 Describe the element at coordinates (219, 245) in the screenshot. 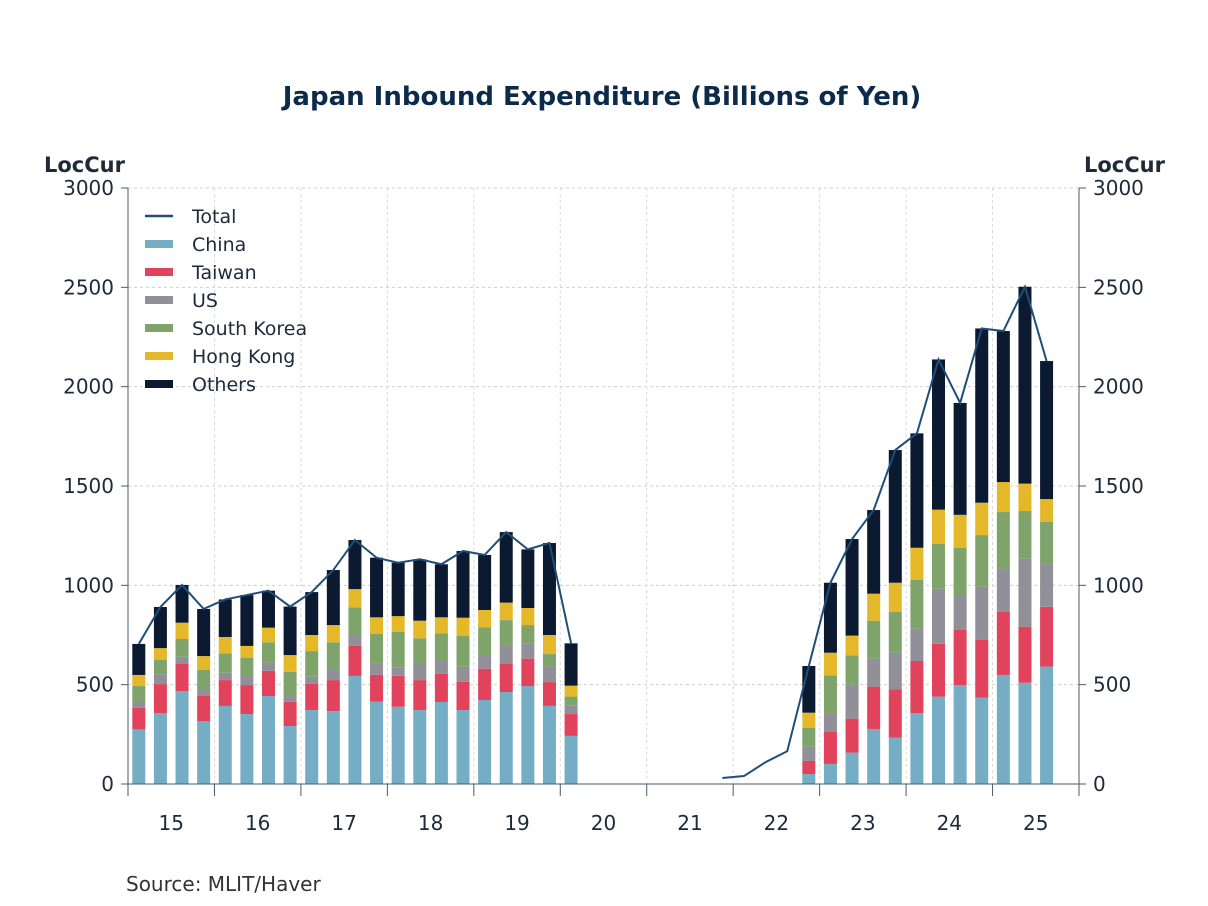

I see `legend-label-china: China` at that location.